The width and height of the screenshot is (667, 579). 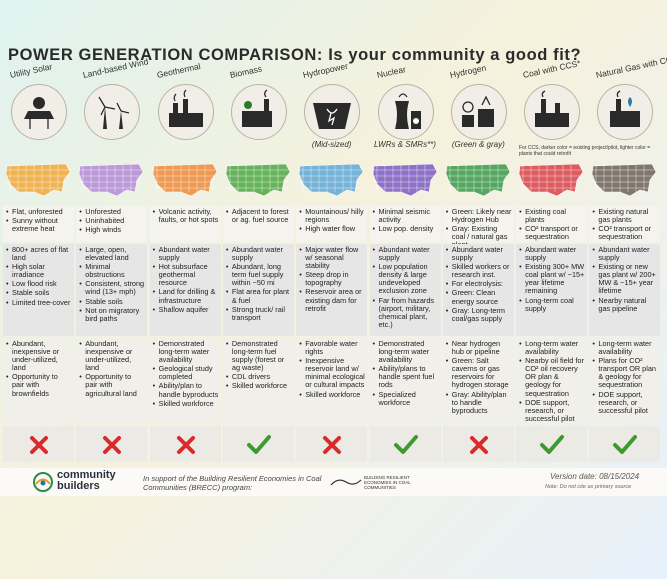 I want to click on brand-name: community builders, so click(x=86, y=481).